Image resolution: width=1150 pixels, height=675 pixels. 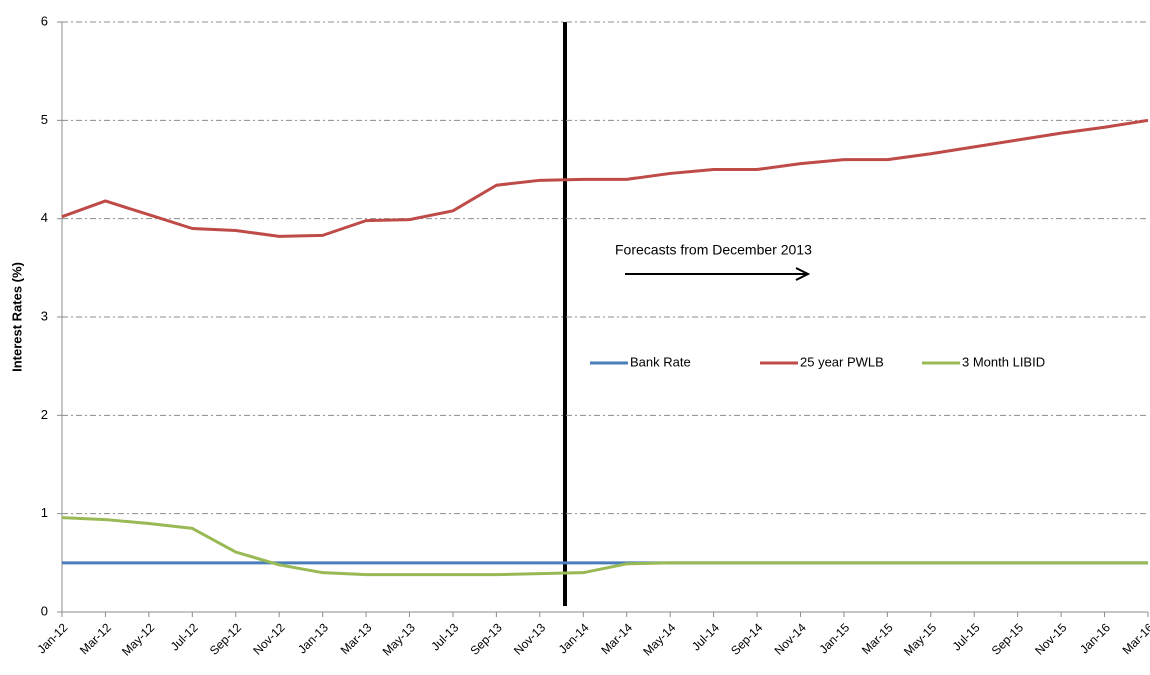 I want to click on x-tick-label: Sep-14, so click(x=746, y=638).